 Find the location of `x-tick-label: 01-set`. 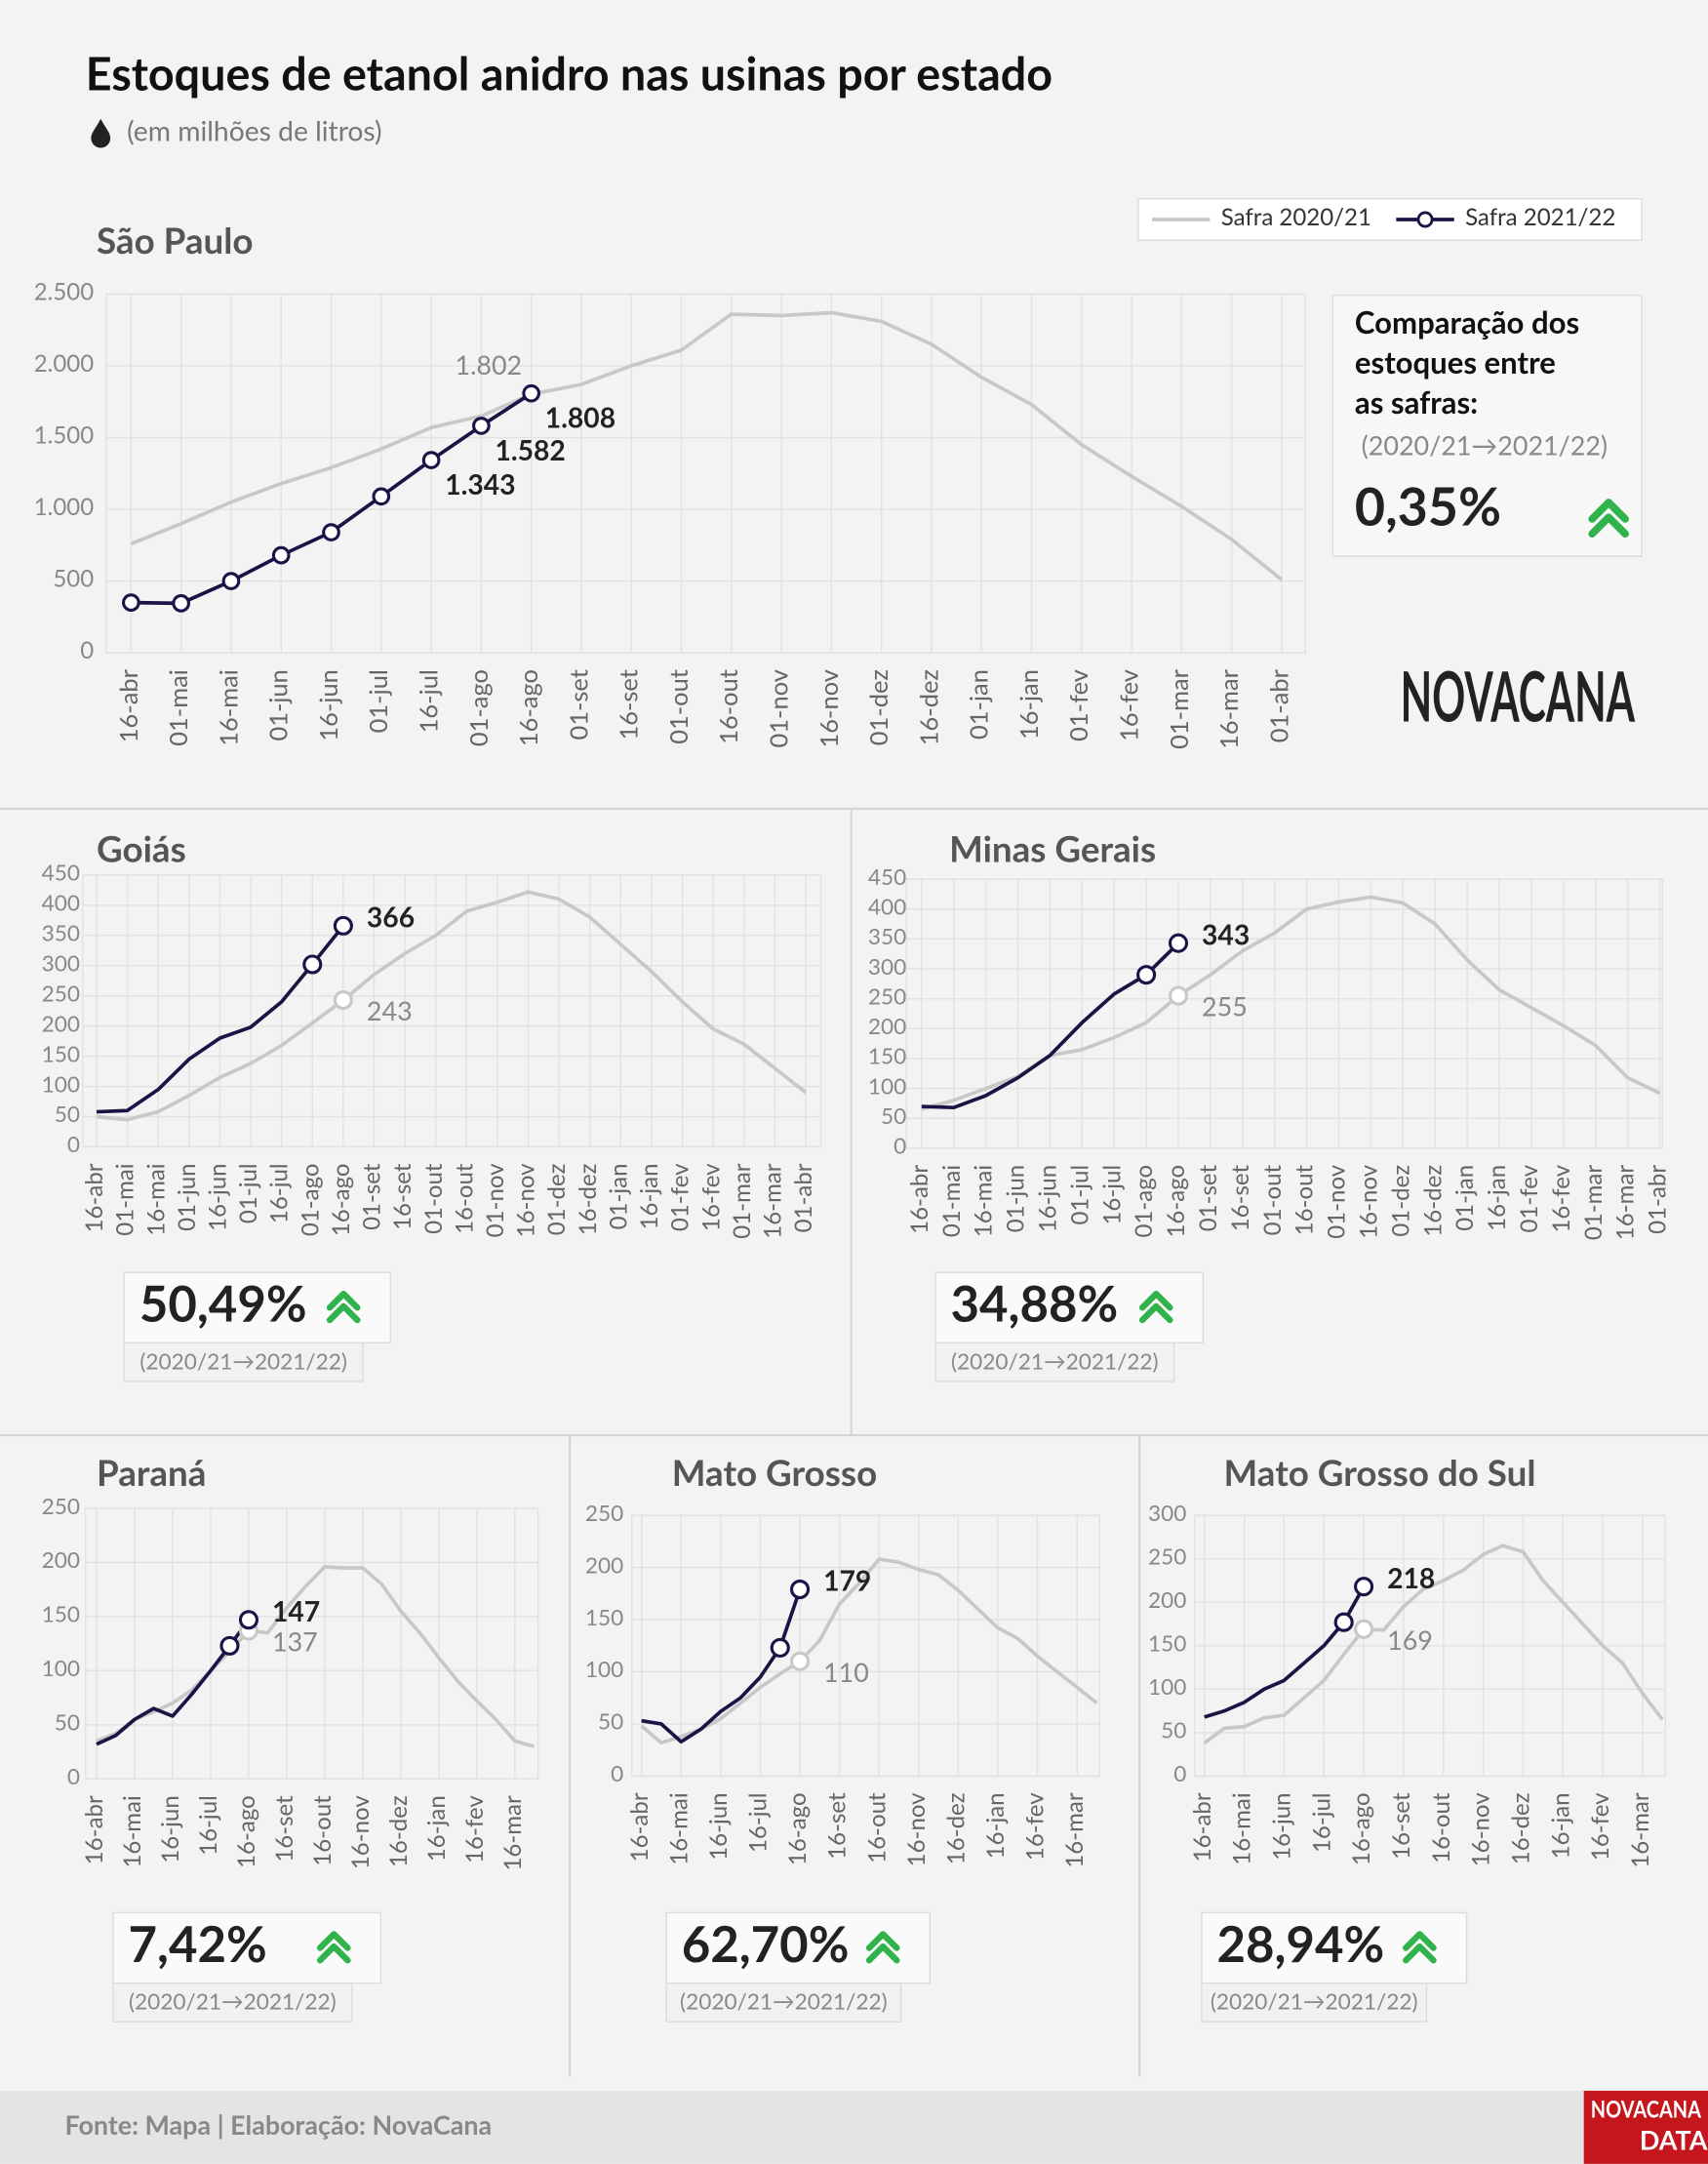

x-tick-label: 01-set is located at coordinates (372, 1196).